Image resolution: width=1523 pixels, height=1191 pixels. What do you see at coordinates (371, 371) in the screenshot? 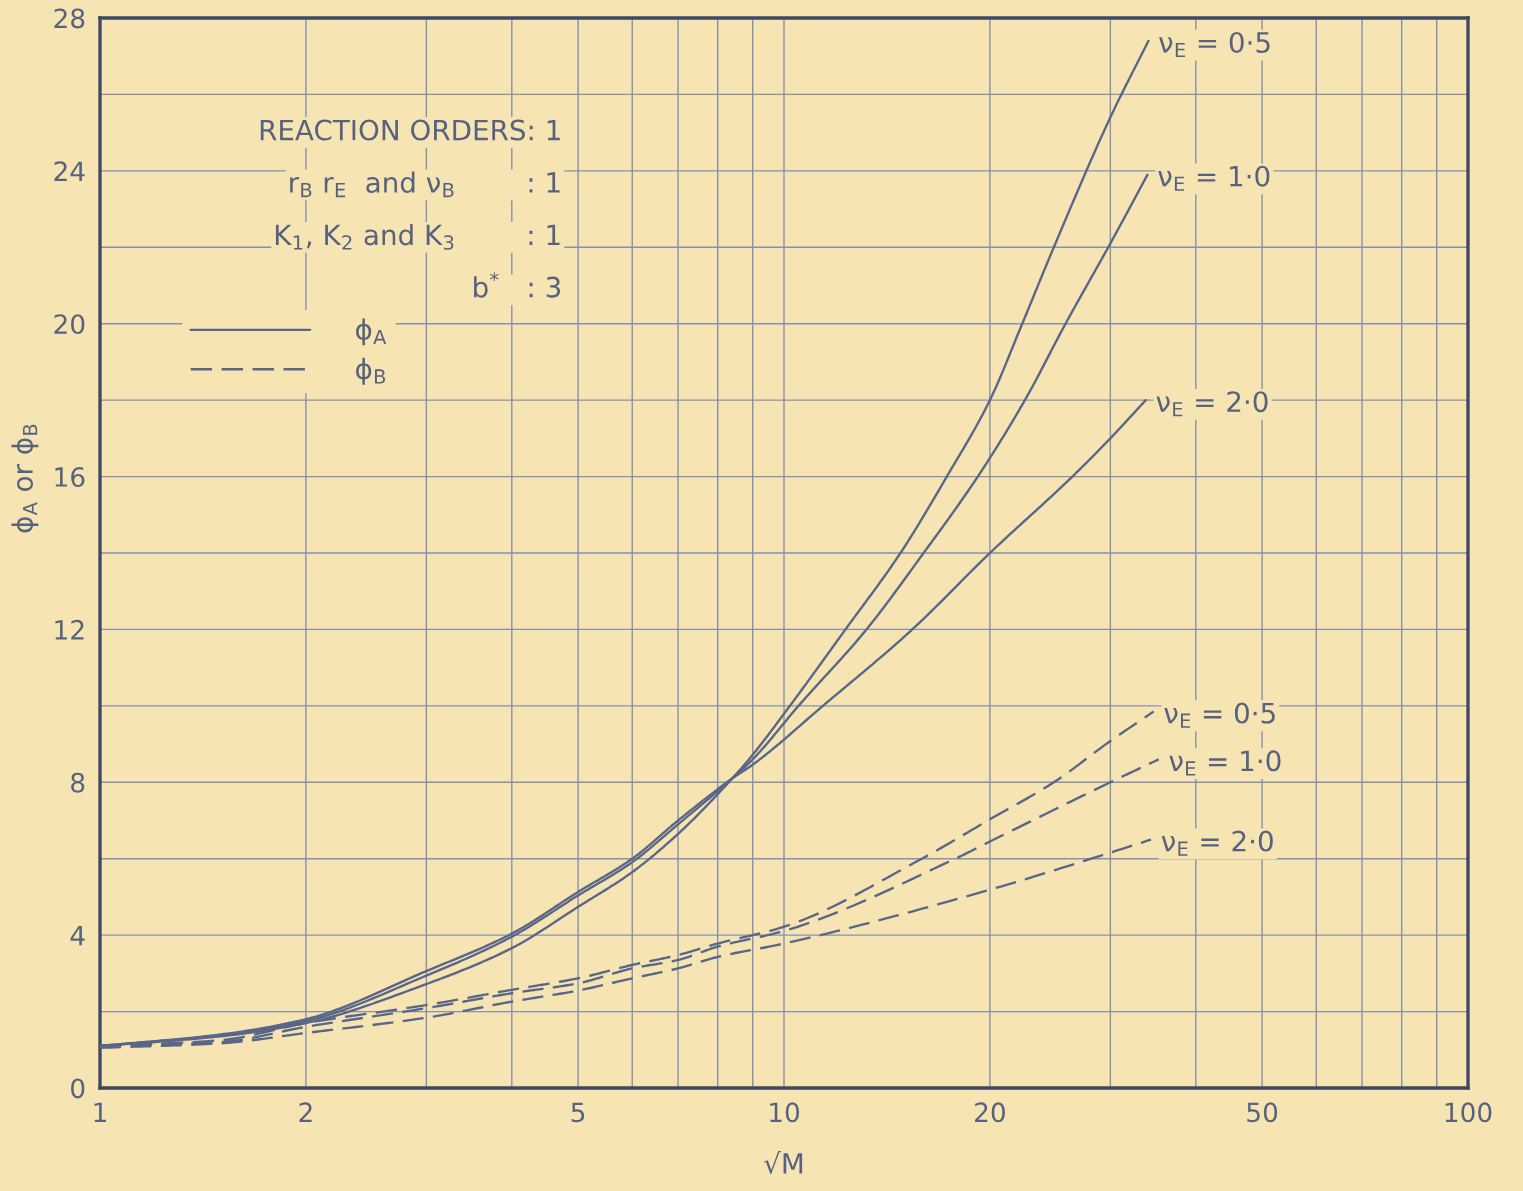
I see `legend-label: ϕ$_{B}$` at bounding box center [371, 371].